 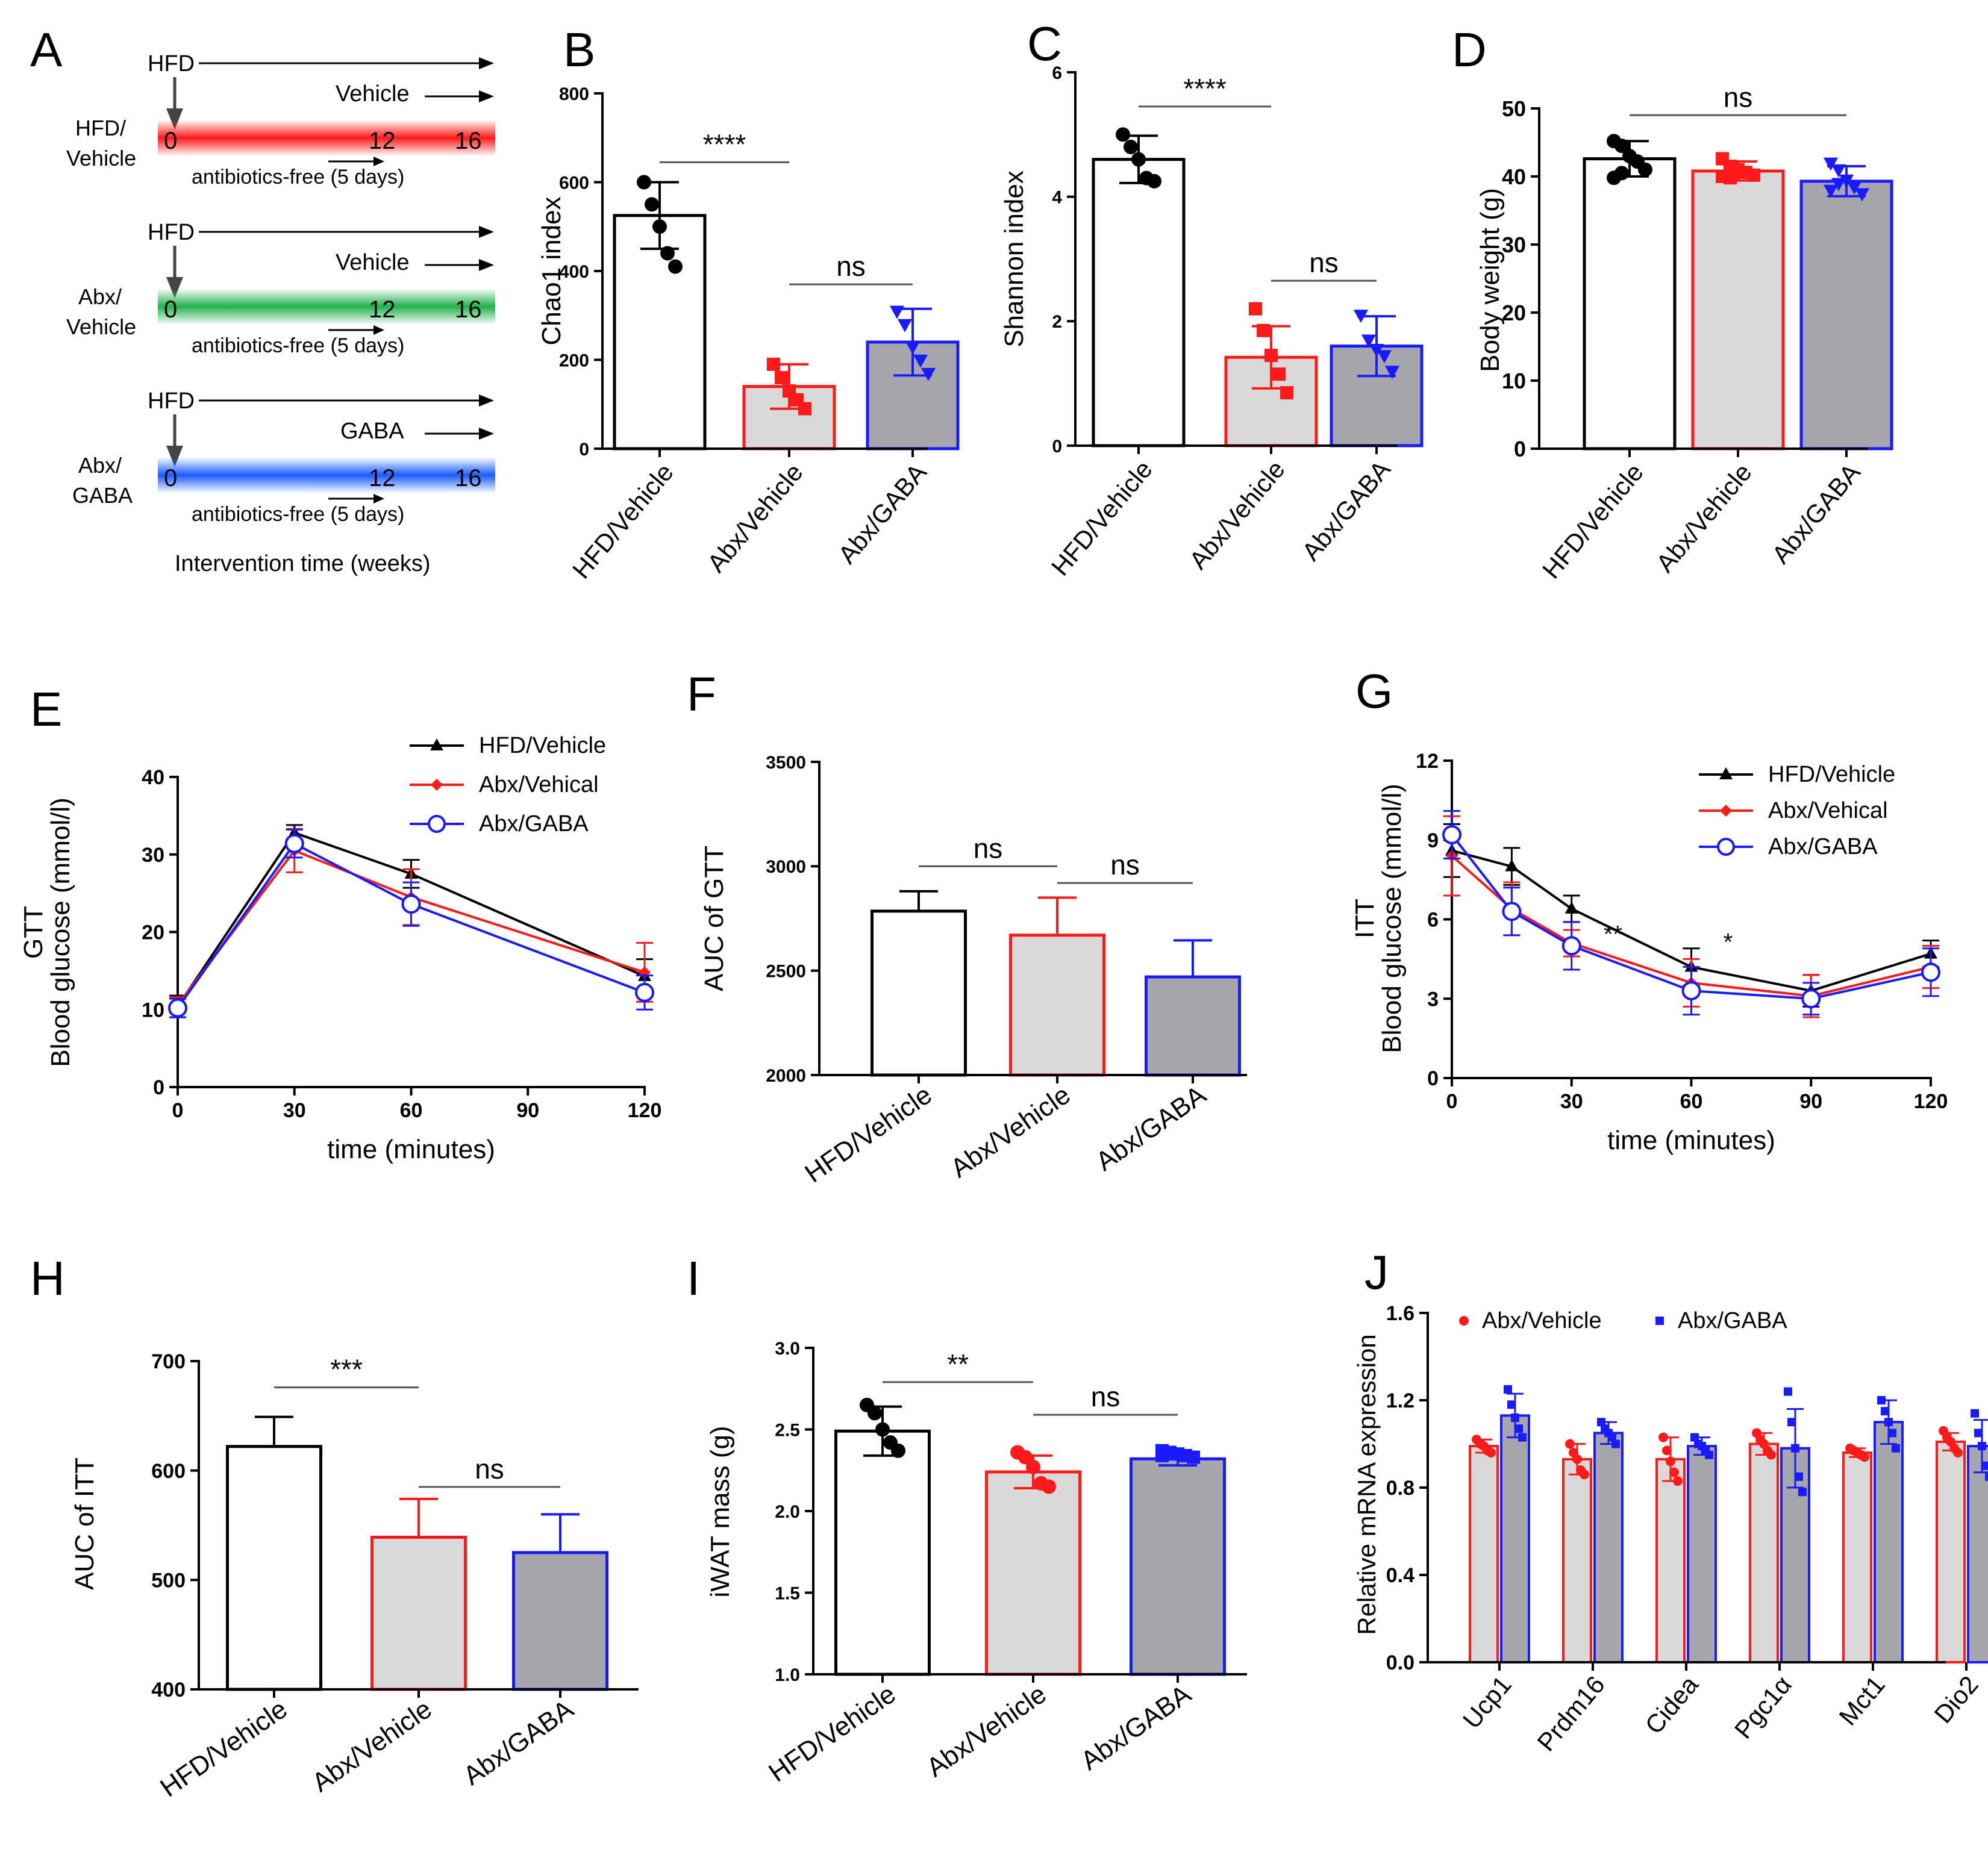 What do you see at coordinates (1400, 1662) in the screenshot?
I see `y-tick-label: 0.0` at bounding box center [1400, 1662].